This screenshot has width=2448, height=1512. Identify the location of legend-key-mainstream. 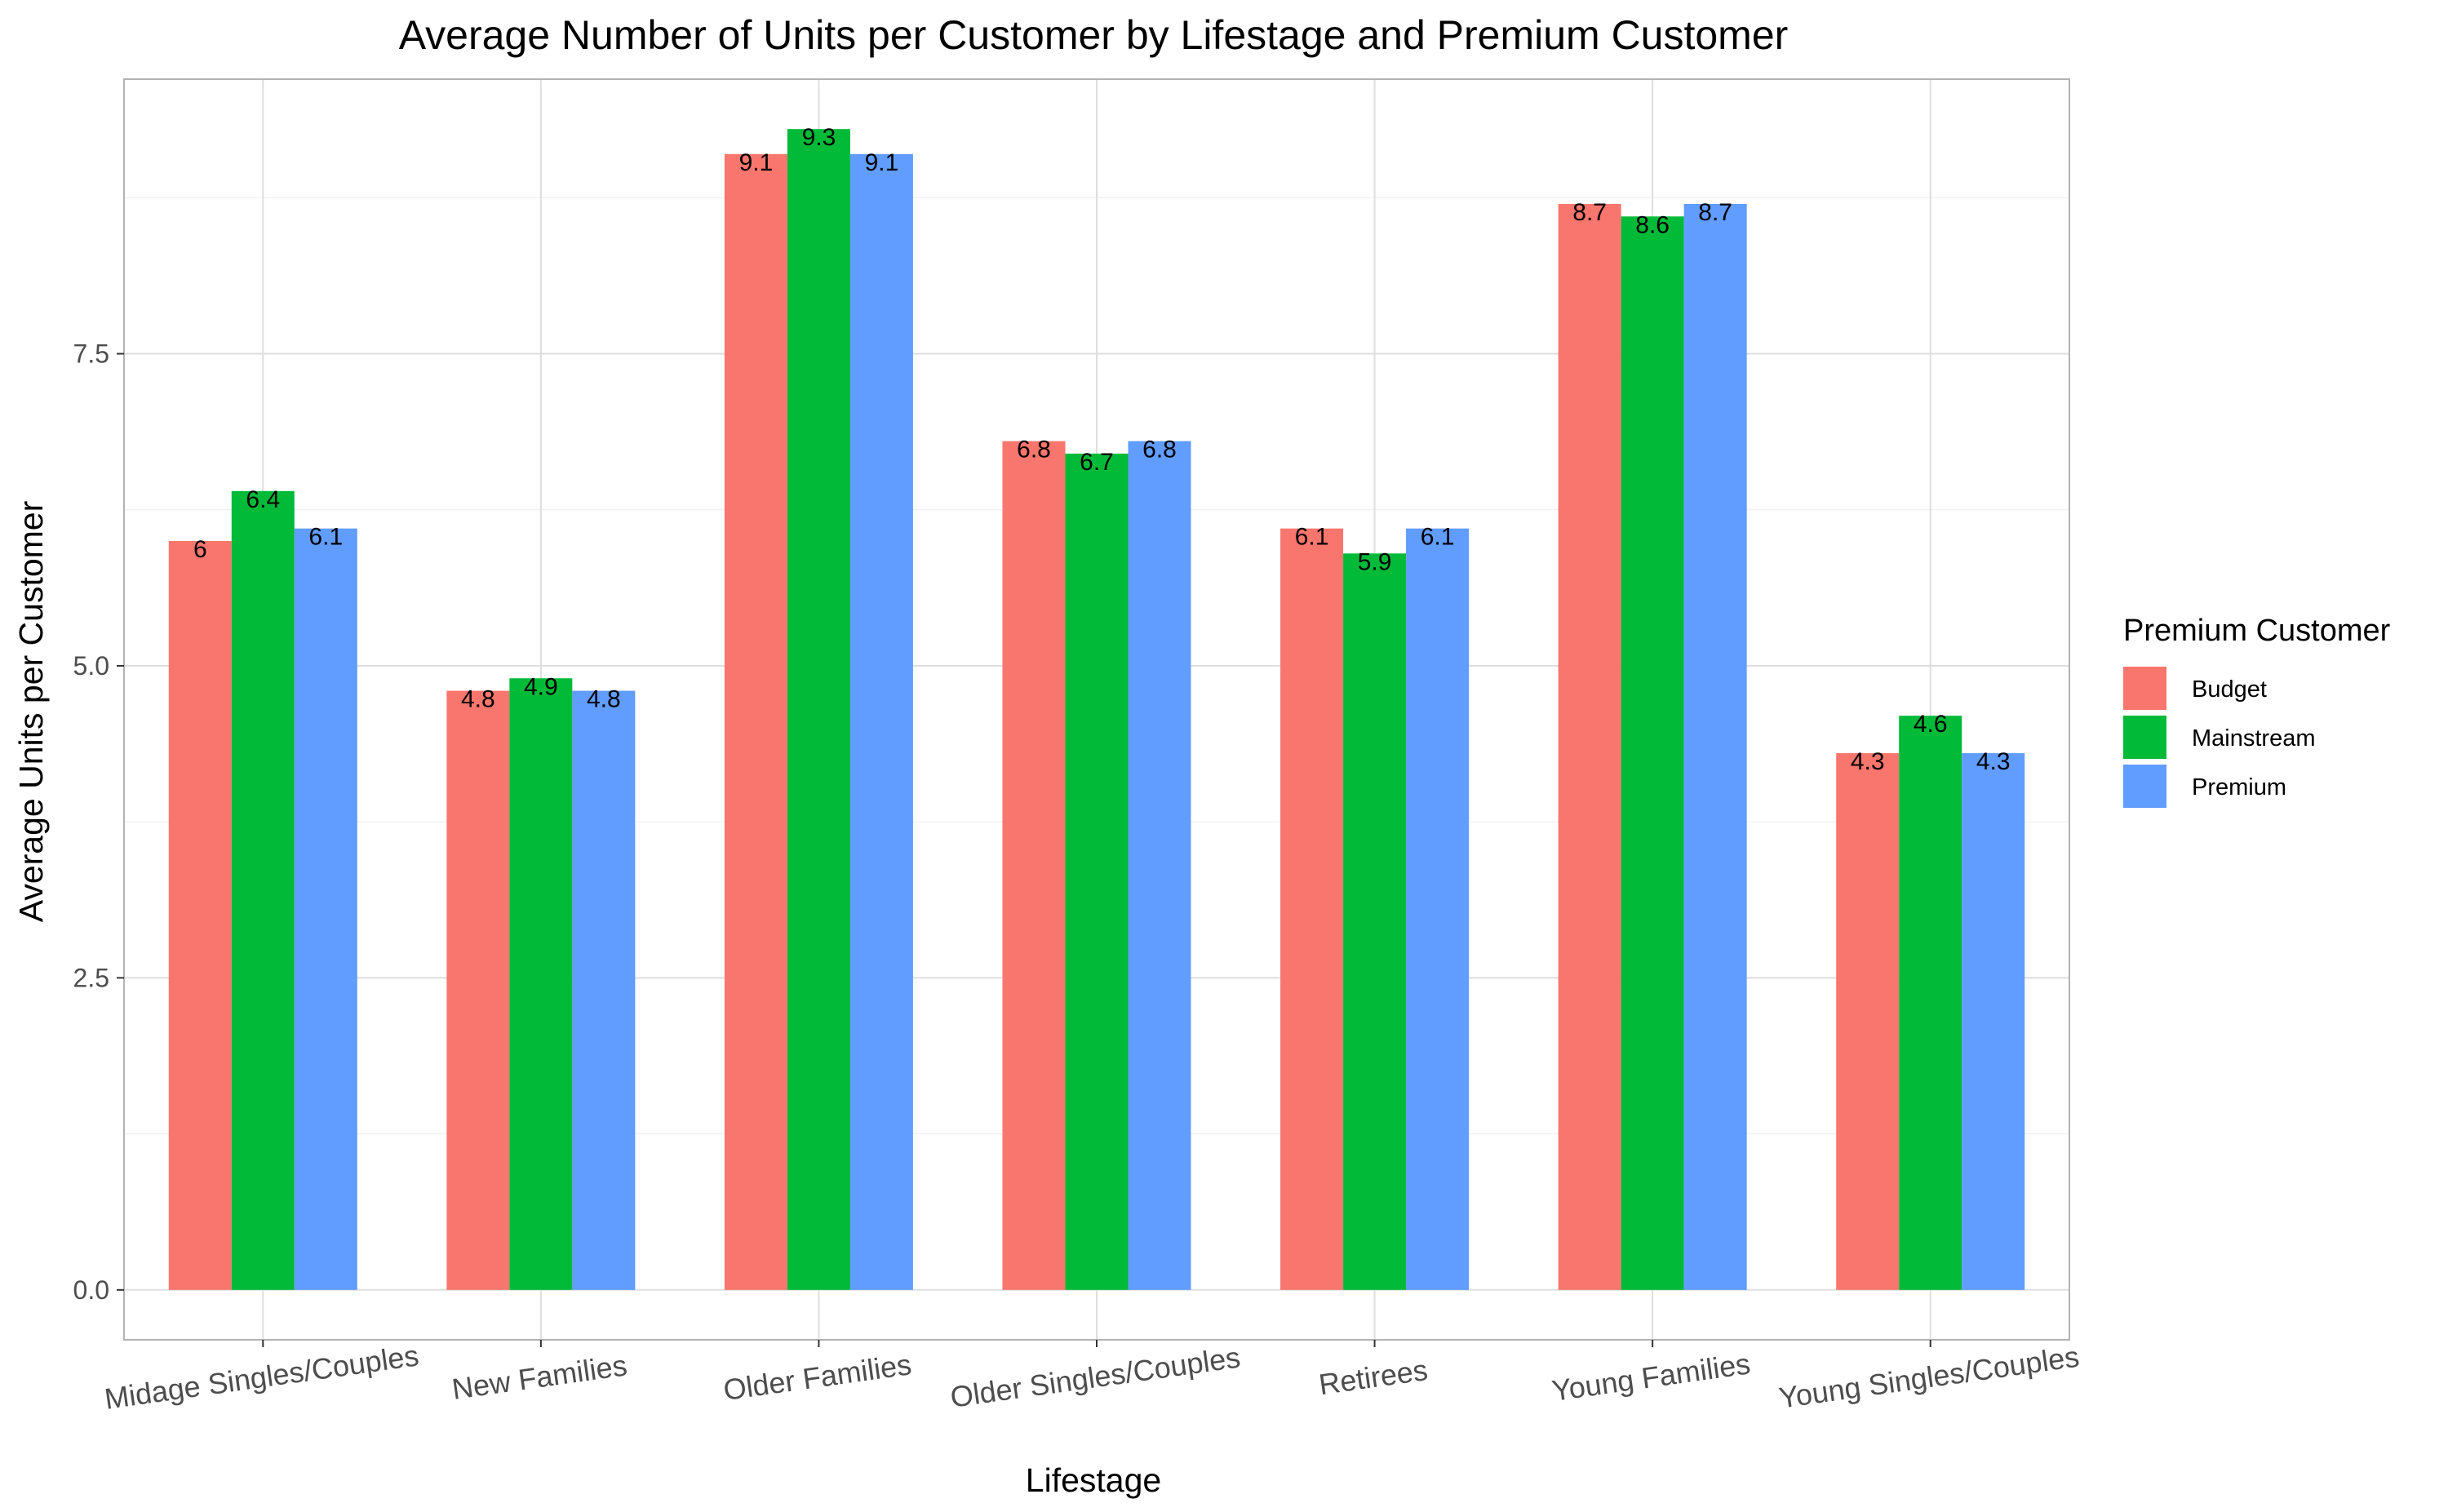
(2144, 737).